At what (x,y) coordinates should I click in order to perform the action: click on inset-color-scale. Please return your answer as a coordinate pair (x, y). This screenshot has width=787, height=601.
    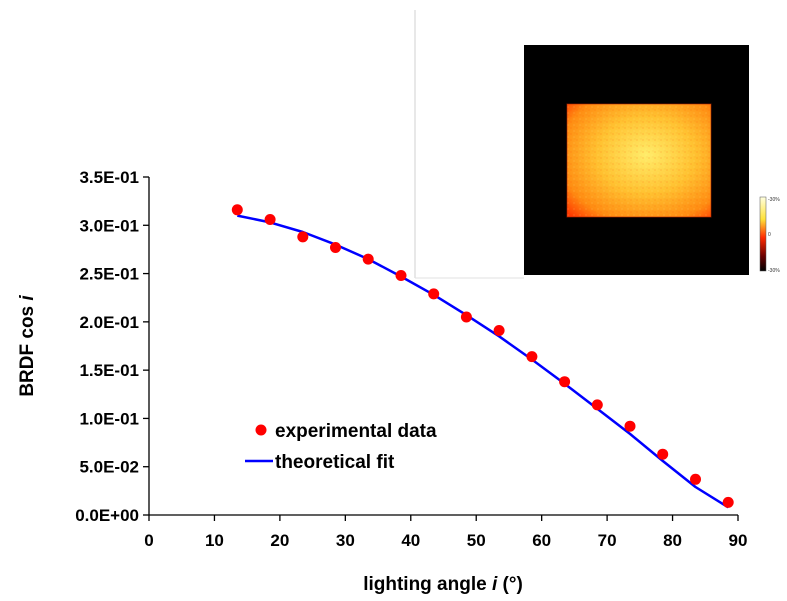
    Looking at the image, I should click on (763, 234).